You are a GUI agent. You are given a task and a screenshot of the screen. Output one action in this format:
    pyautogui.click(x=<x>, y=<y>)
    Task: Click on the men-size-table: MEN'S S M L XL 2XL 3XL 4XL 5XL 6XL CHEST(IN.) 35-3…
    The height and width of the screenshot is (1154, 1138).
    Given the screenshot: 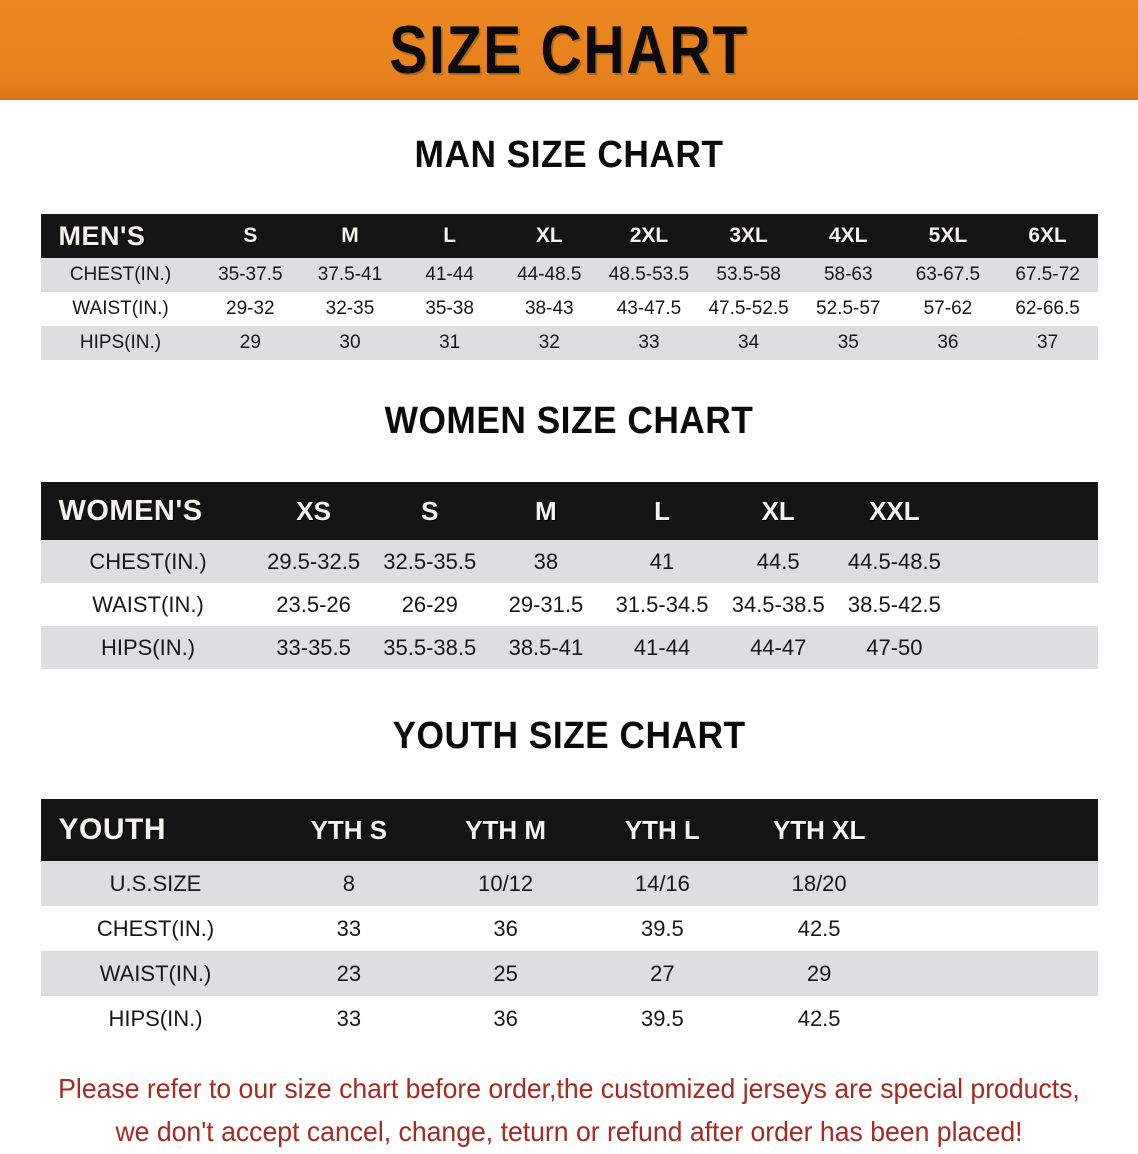 What is the action you would take?
    pyautogui.click(x=569, y=287)
    